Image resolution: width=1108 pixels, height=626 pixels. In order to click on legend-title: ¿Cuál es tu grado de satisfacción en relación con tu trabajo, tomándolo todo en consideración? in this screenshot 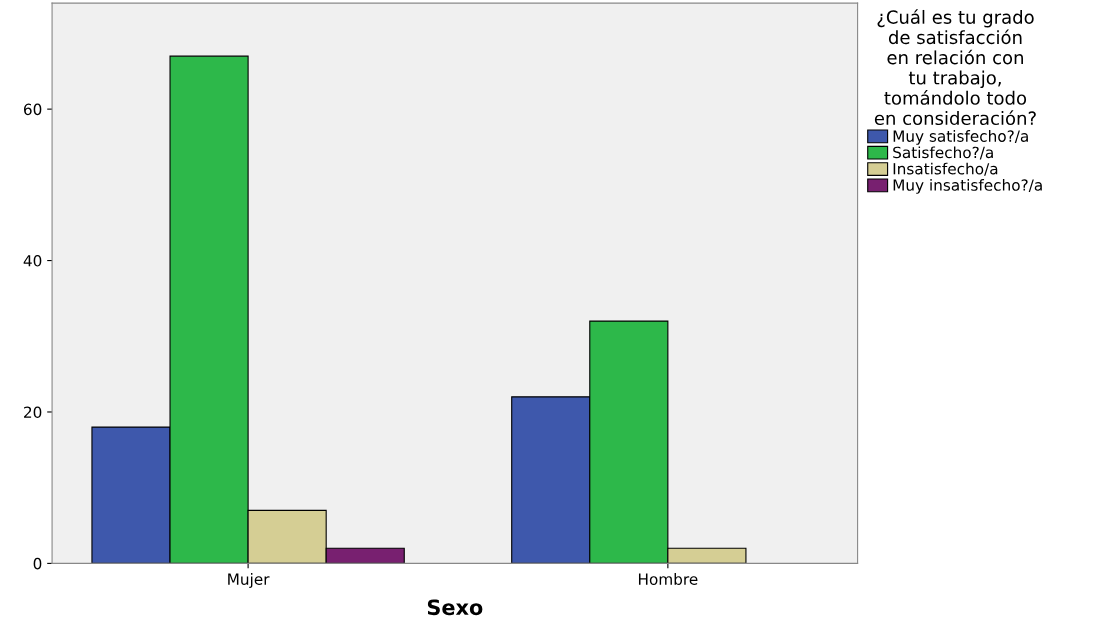, I will do `click(955, 67)`.